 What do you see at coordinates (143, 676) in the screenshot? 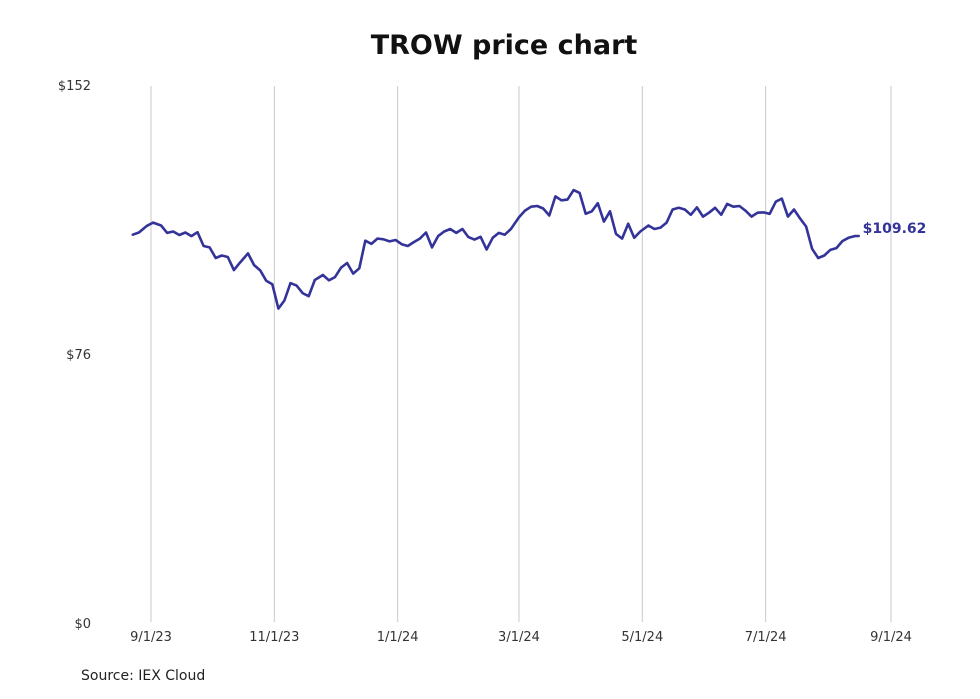
I see `source-note: Source: IEX Cloud` at bounding box center [143, 676].